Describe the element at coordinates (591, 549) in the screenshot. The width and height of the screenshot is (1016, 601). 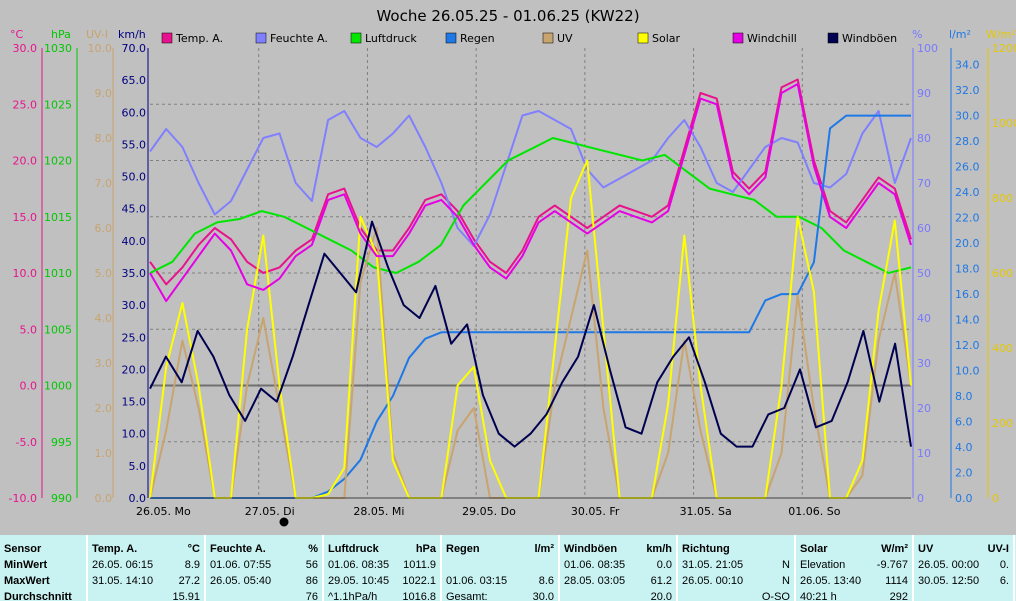
I see `stats-cell: Windböen` at that location.